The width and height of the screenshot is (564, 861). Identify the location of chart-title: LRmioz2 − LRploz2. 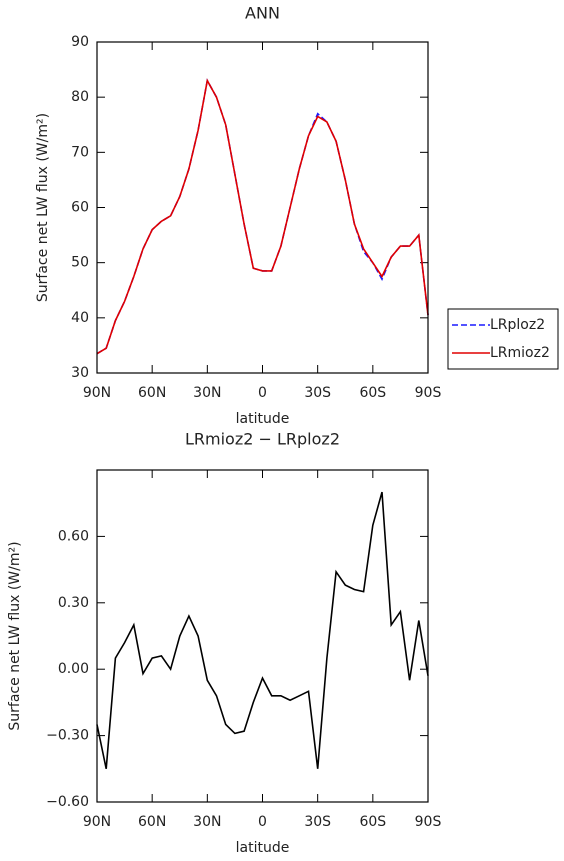
(262, 439).